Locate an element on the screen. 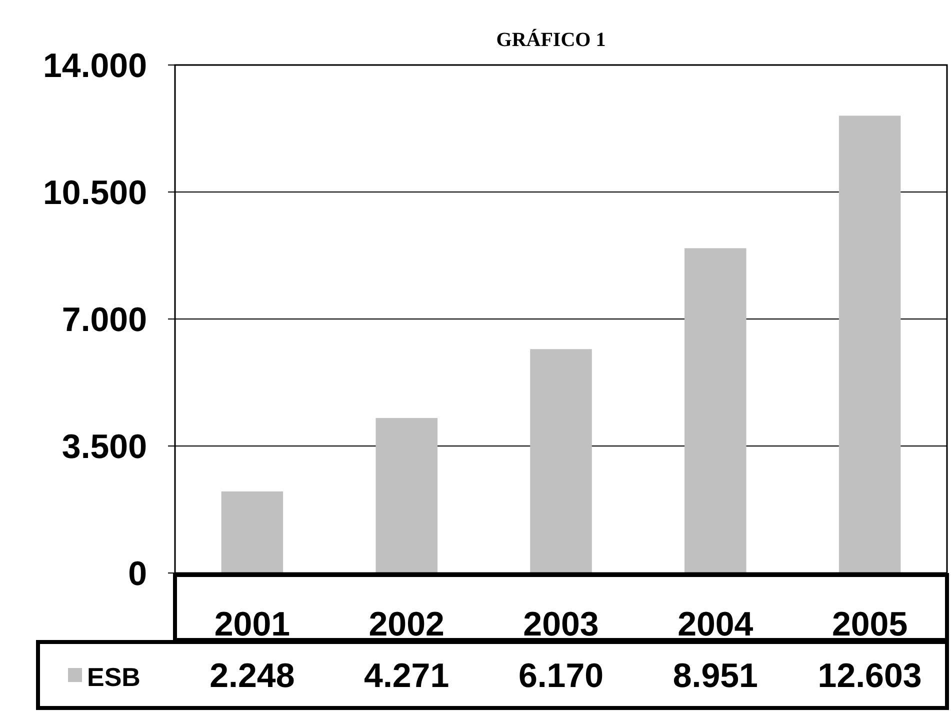 This screenshot has height=711, width=951. legend-label: ESB is located at coordinates (113, 677).